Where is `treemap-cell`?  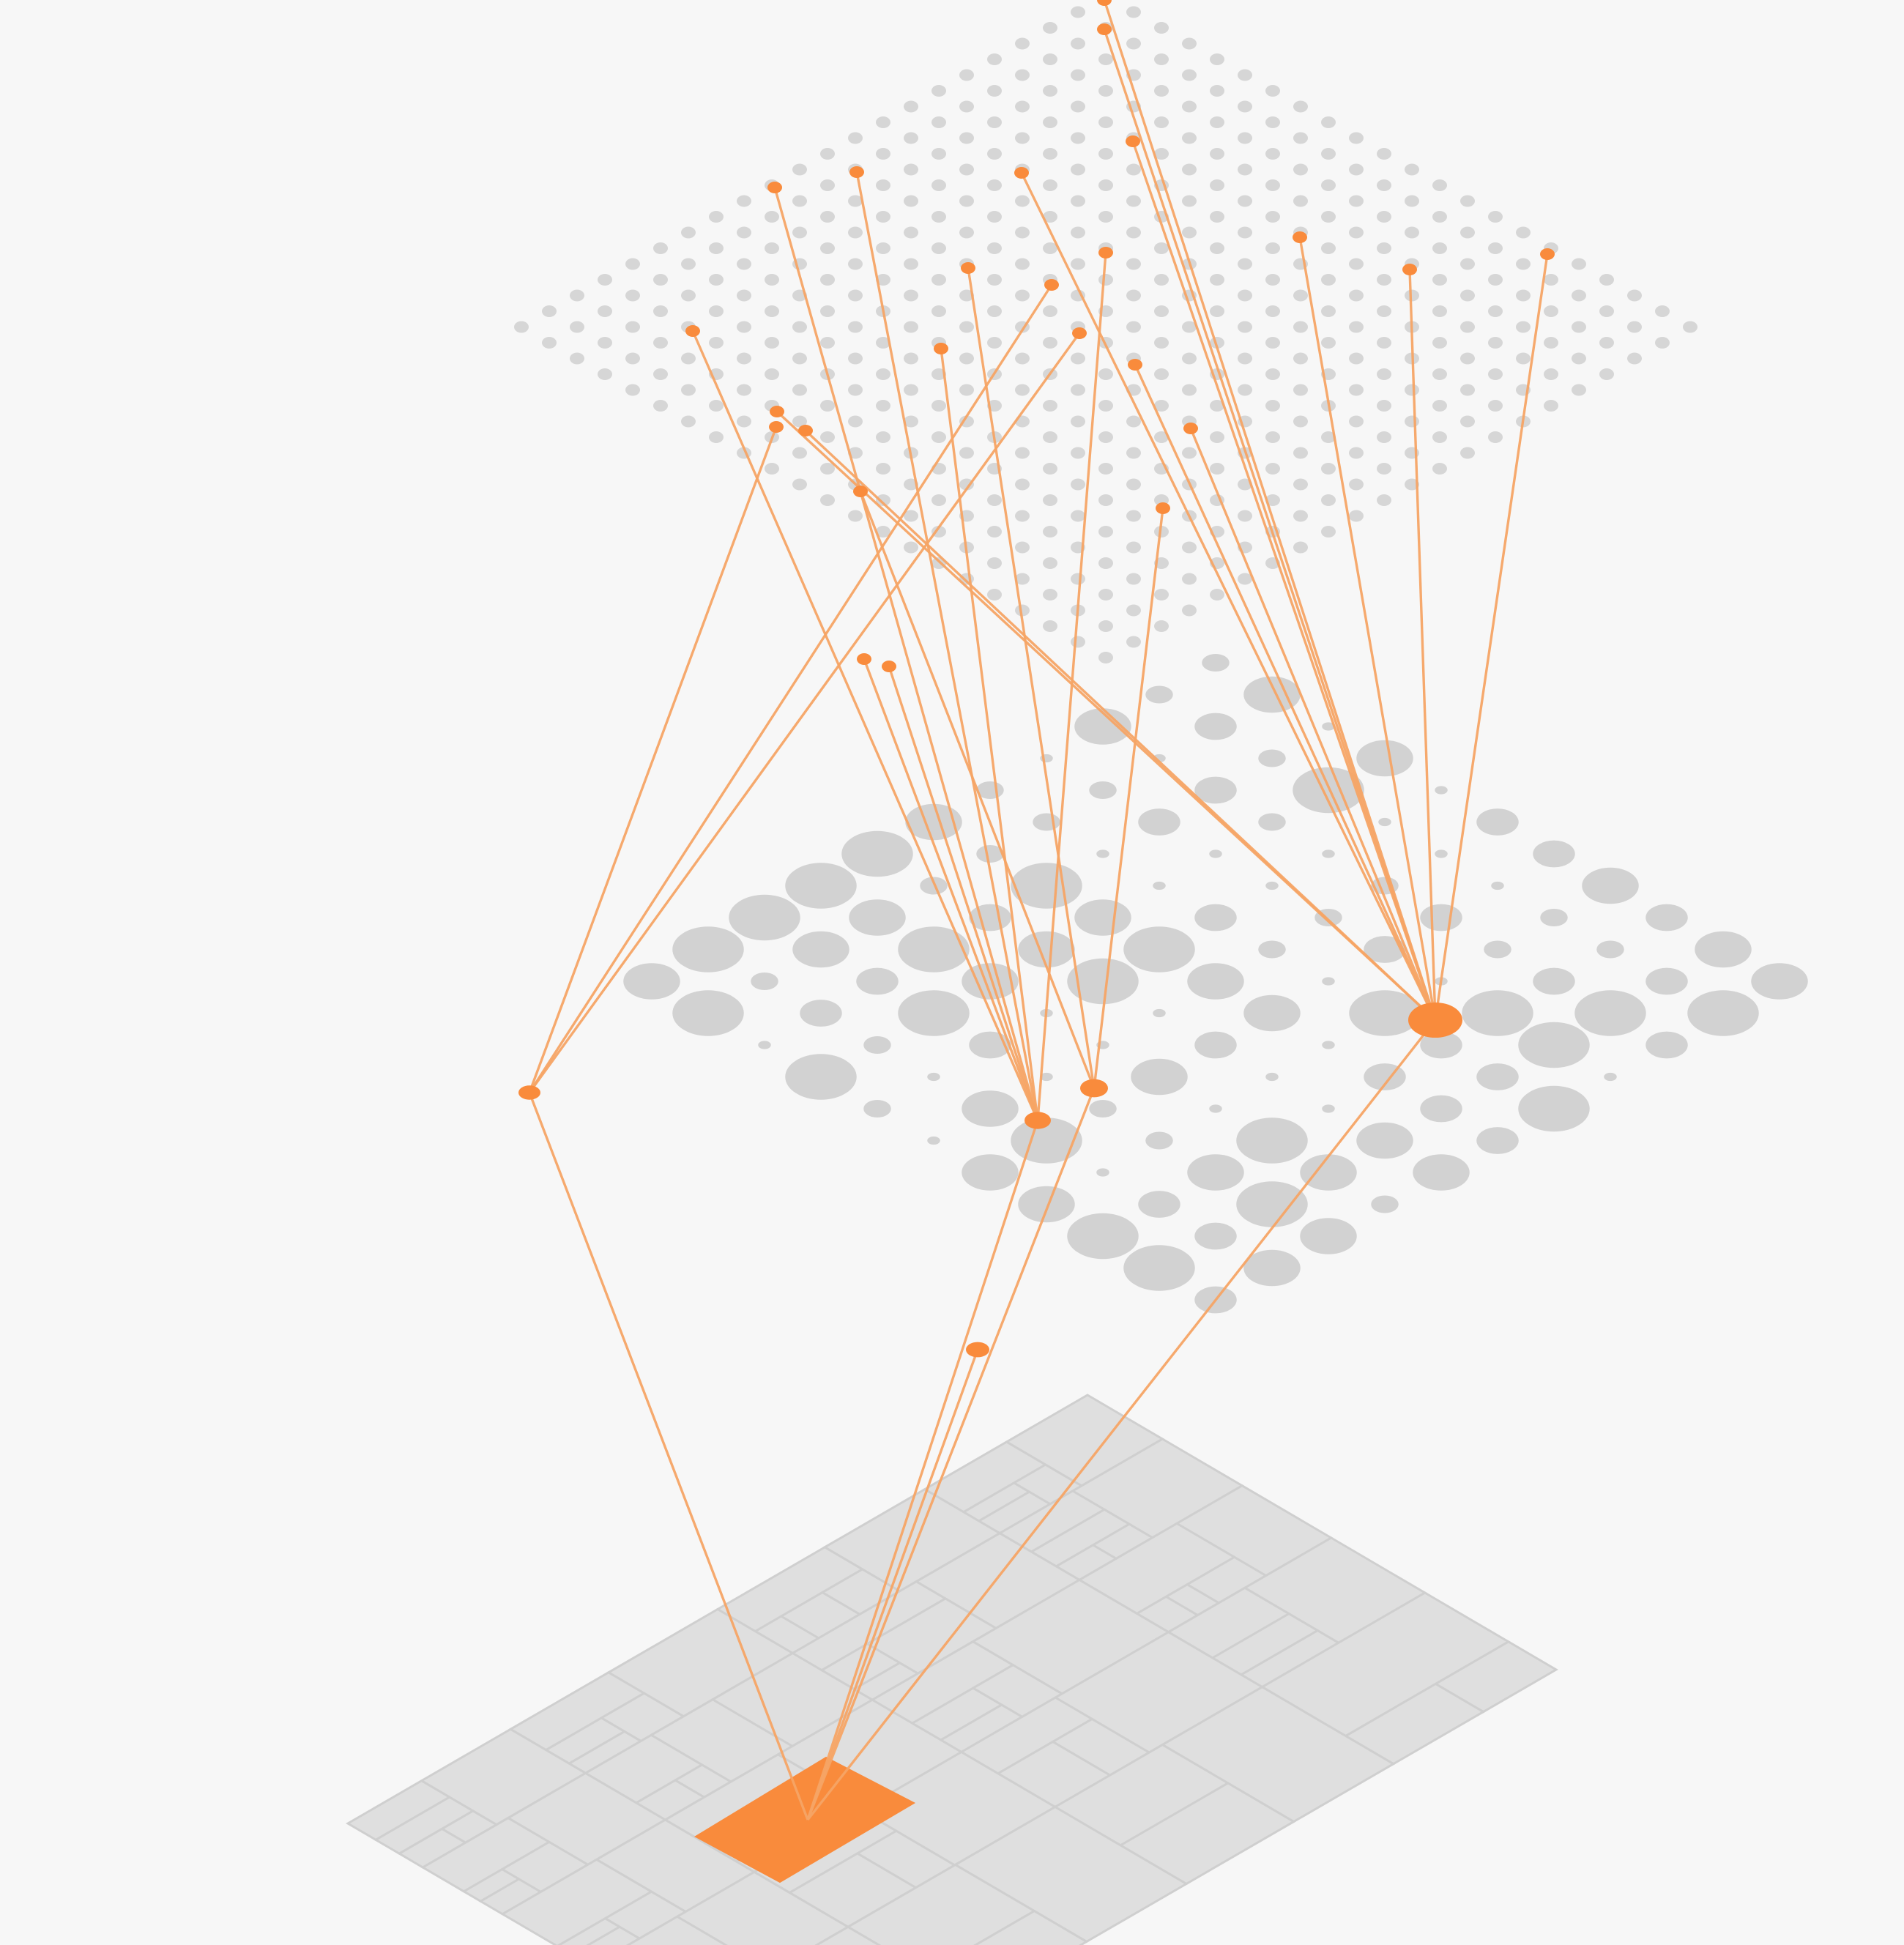
treemap-cell is located at coordinates (676, 1930).